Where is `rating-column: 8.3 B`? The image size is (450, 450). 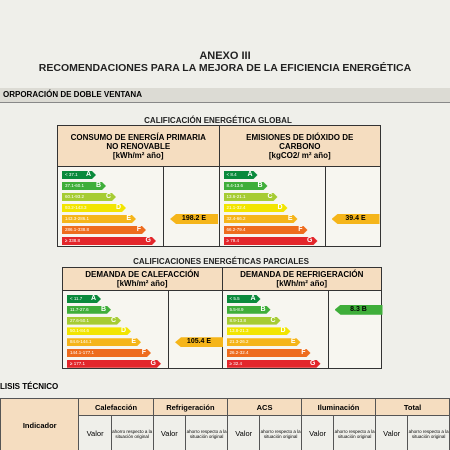
rating-column: 8.3 B is located at coordinates (356, 329).